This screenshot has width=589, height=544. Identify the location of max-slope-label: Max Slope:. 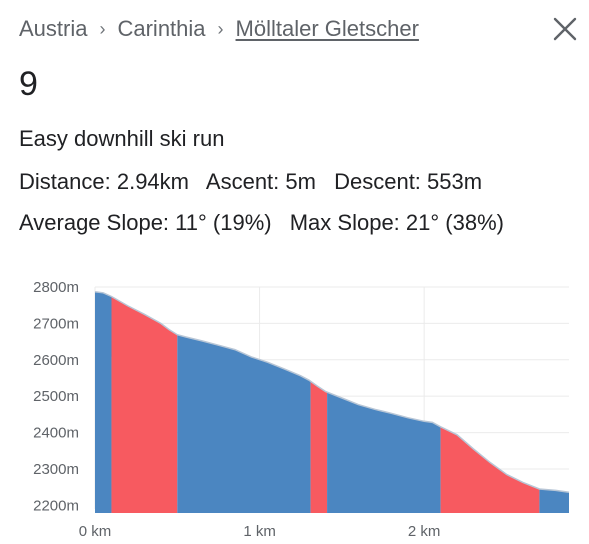
(344, 222).